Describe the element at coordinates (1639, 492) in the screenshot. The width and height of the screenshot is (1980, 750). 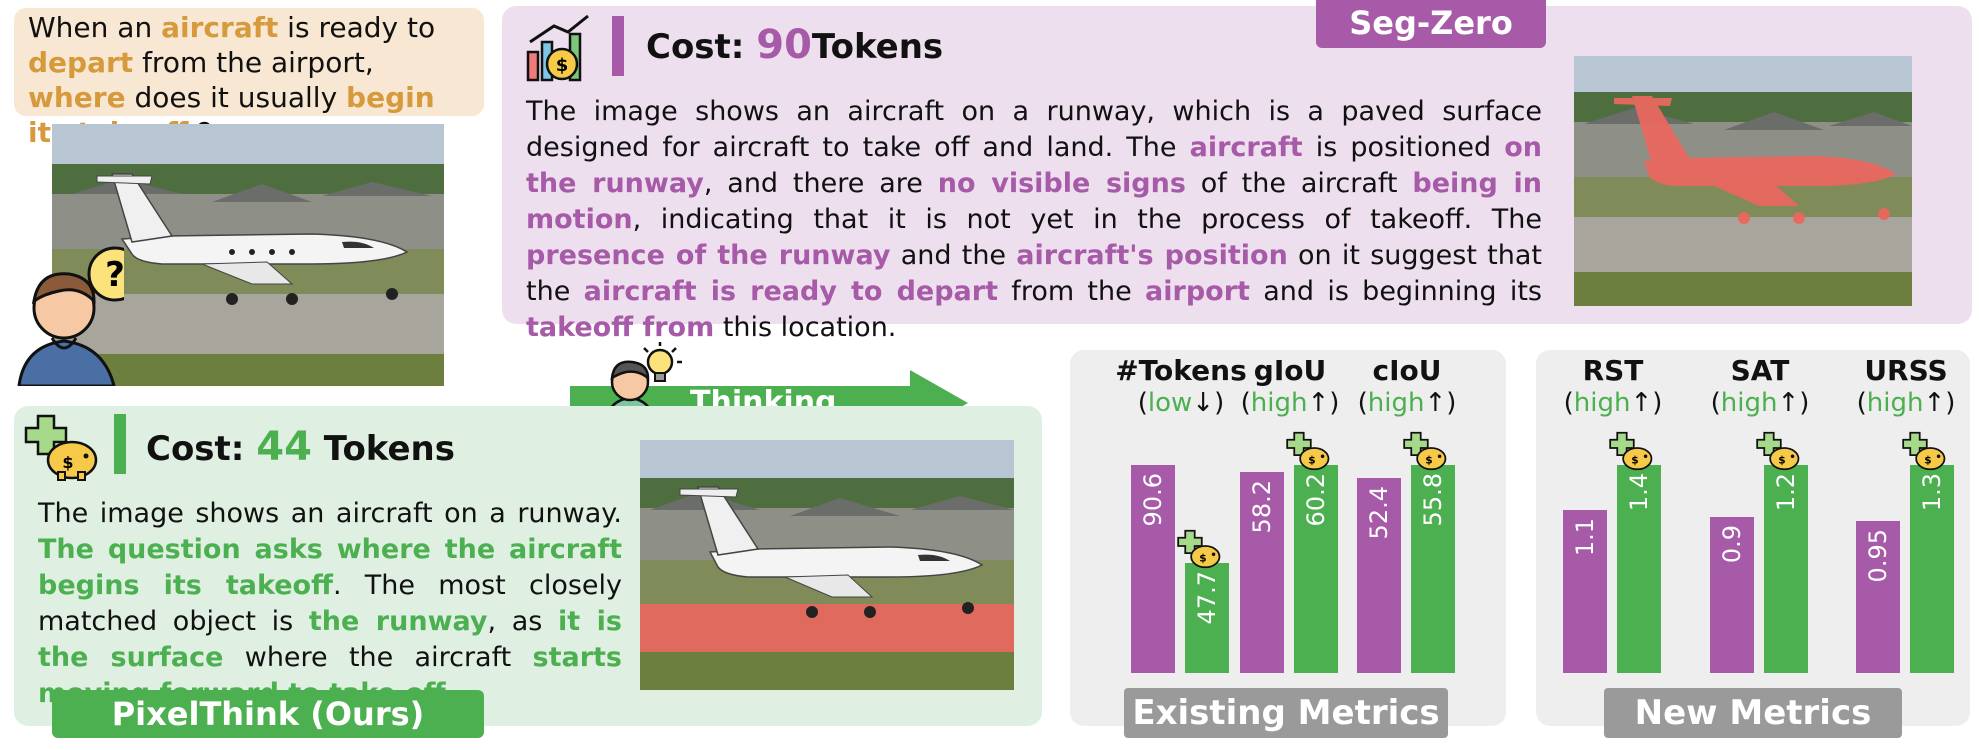
I see `pixelthink-value-label: 1.4` at that location.